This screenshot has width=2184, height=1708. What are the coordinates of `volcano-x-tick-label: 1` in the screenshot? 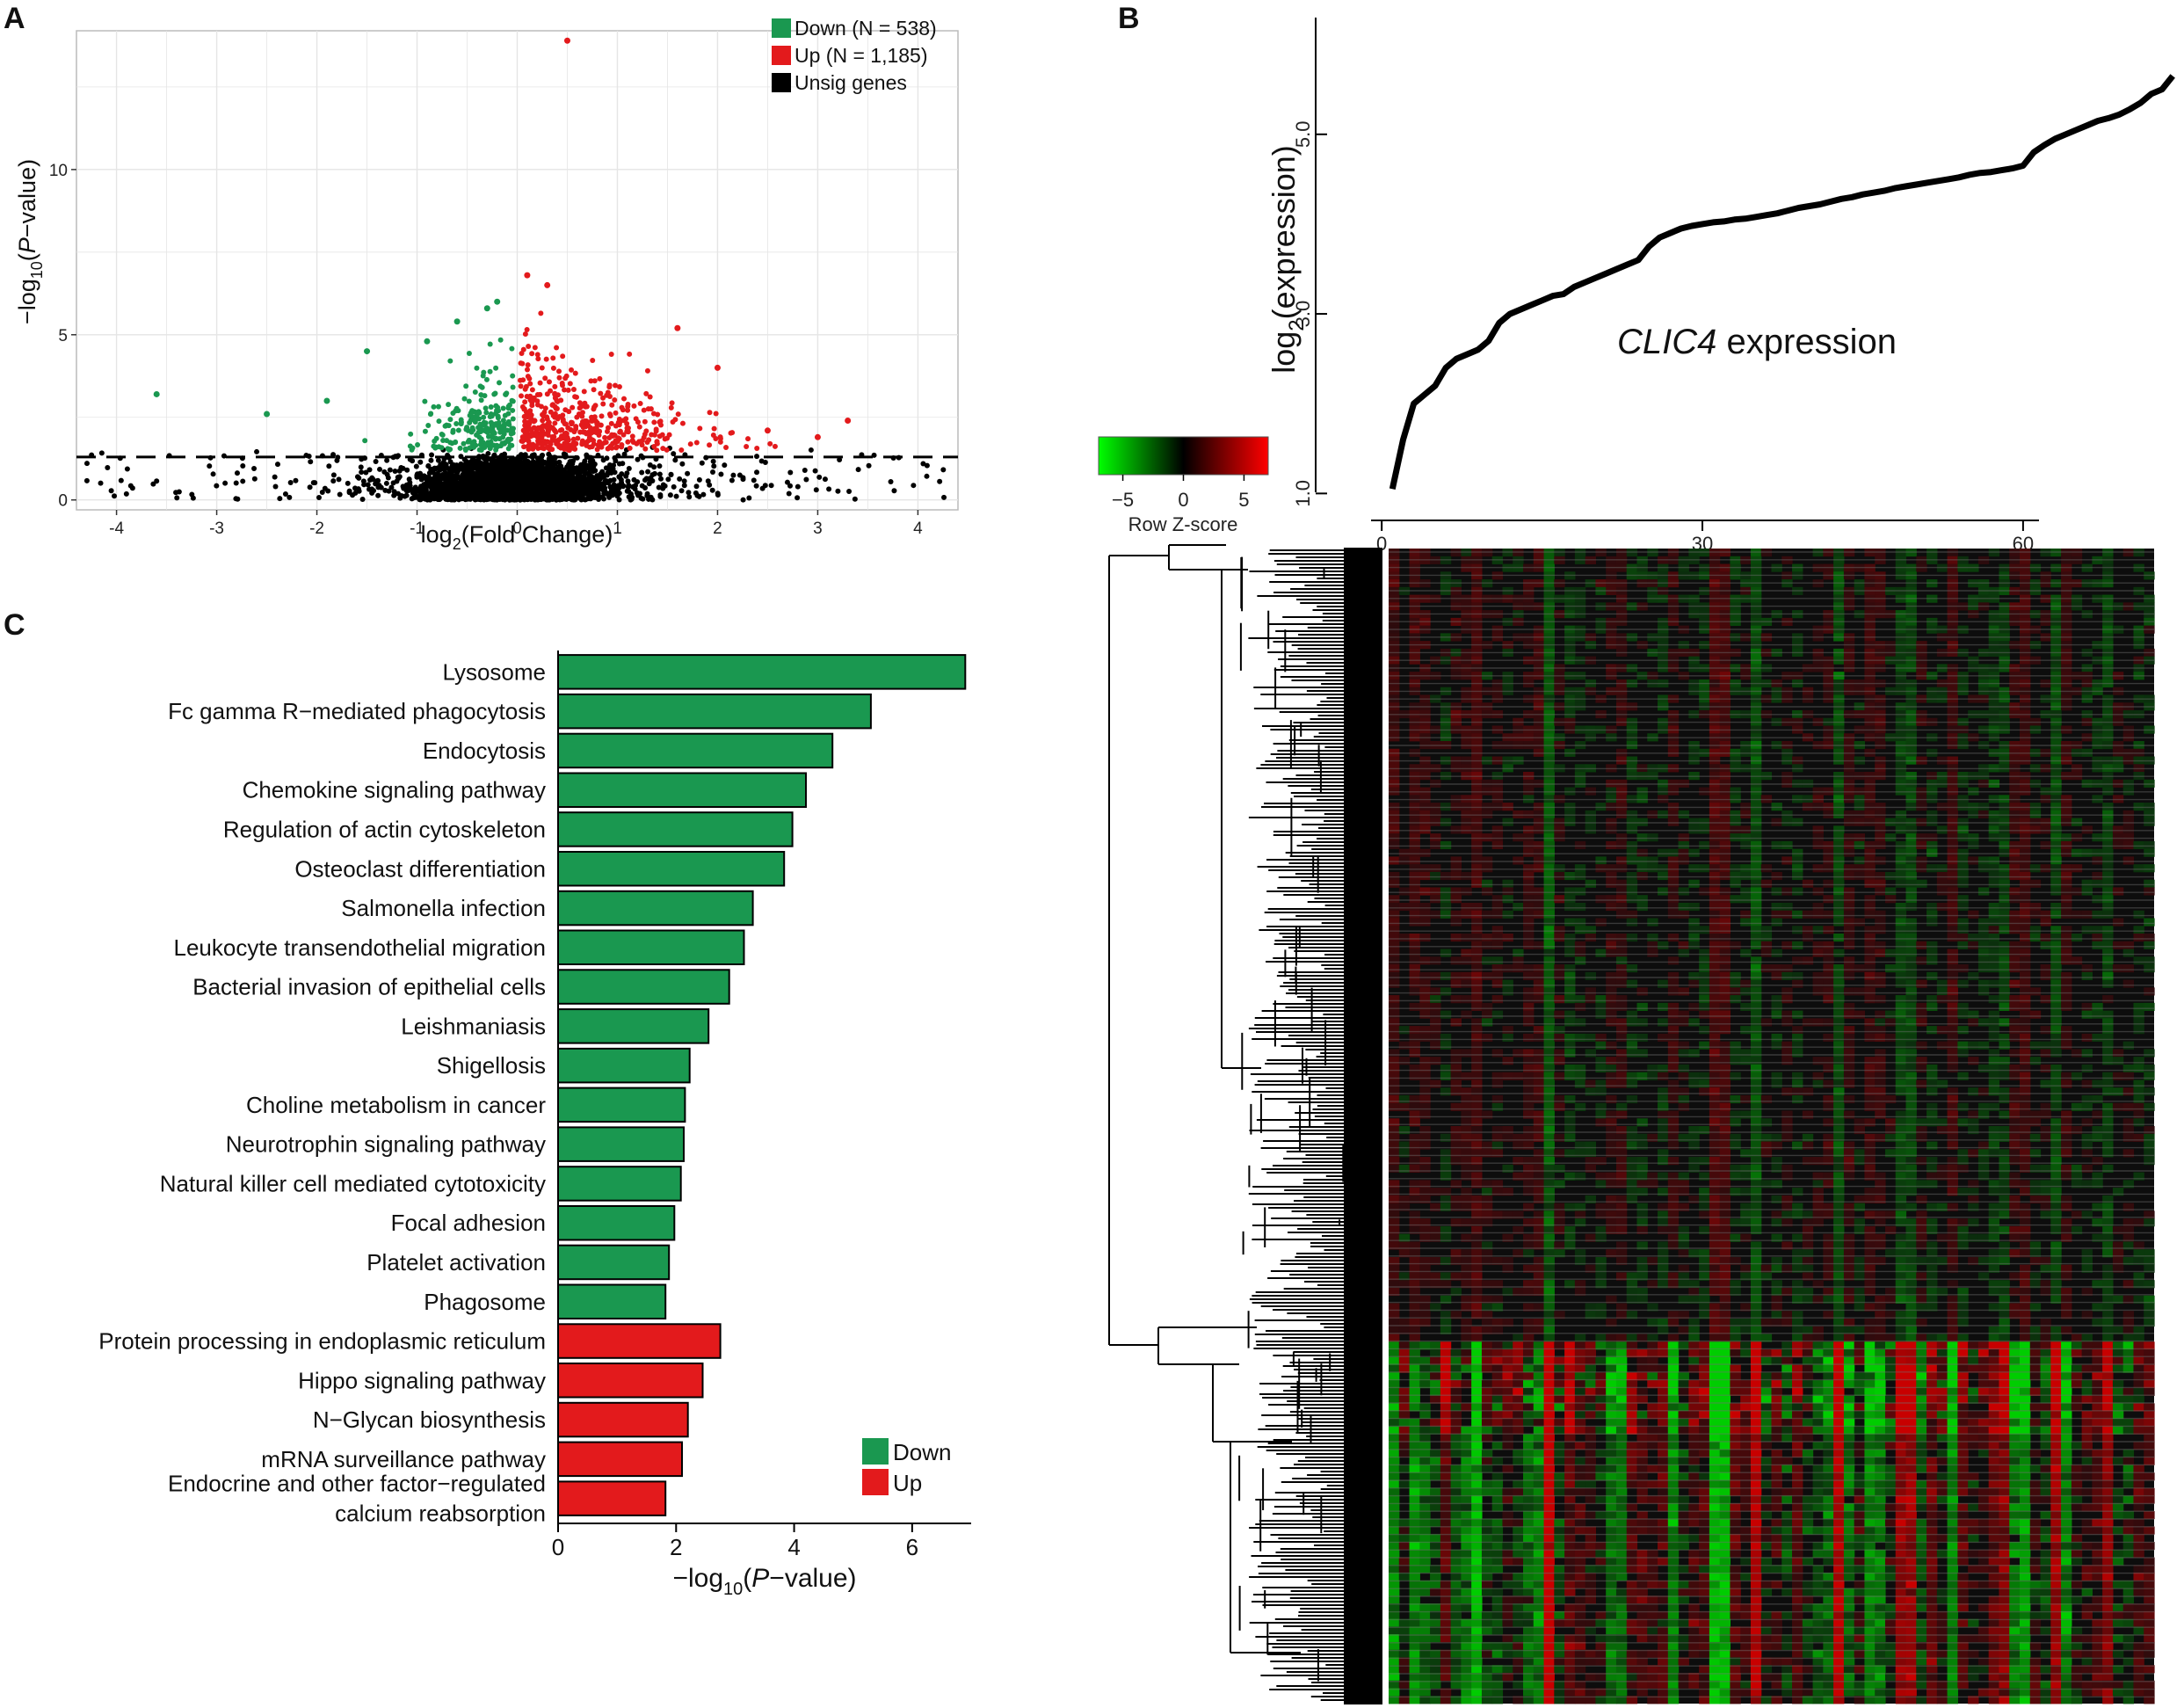 It's located at (617, 529).